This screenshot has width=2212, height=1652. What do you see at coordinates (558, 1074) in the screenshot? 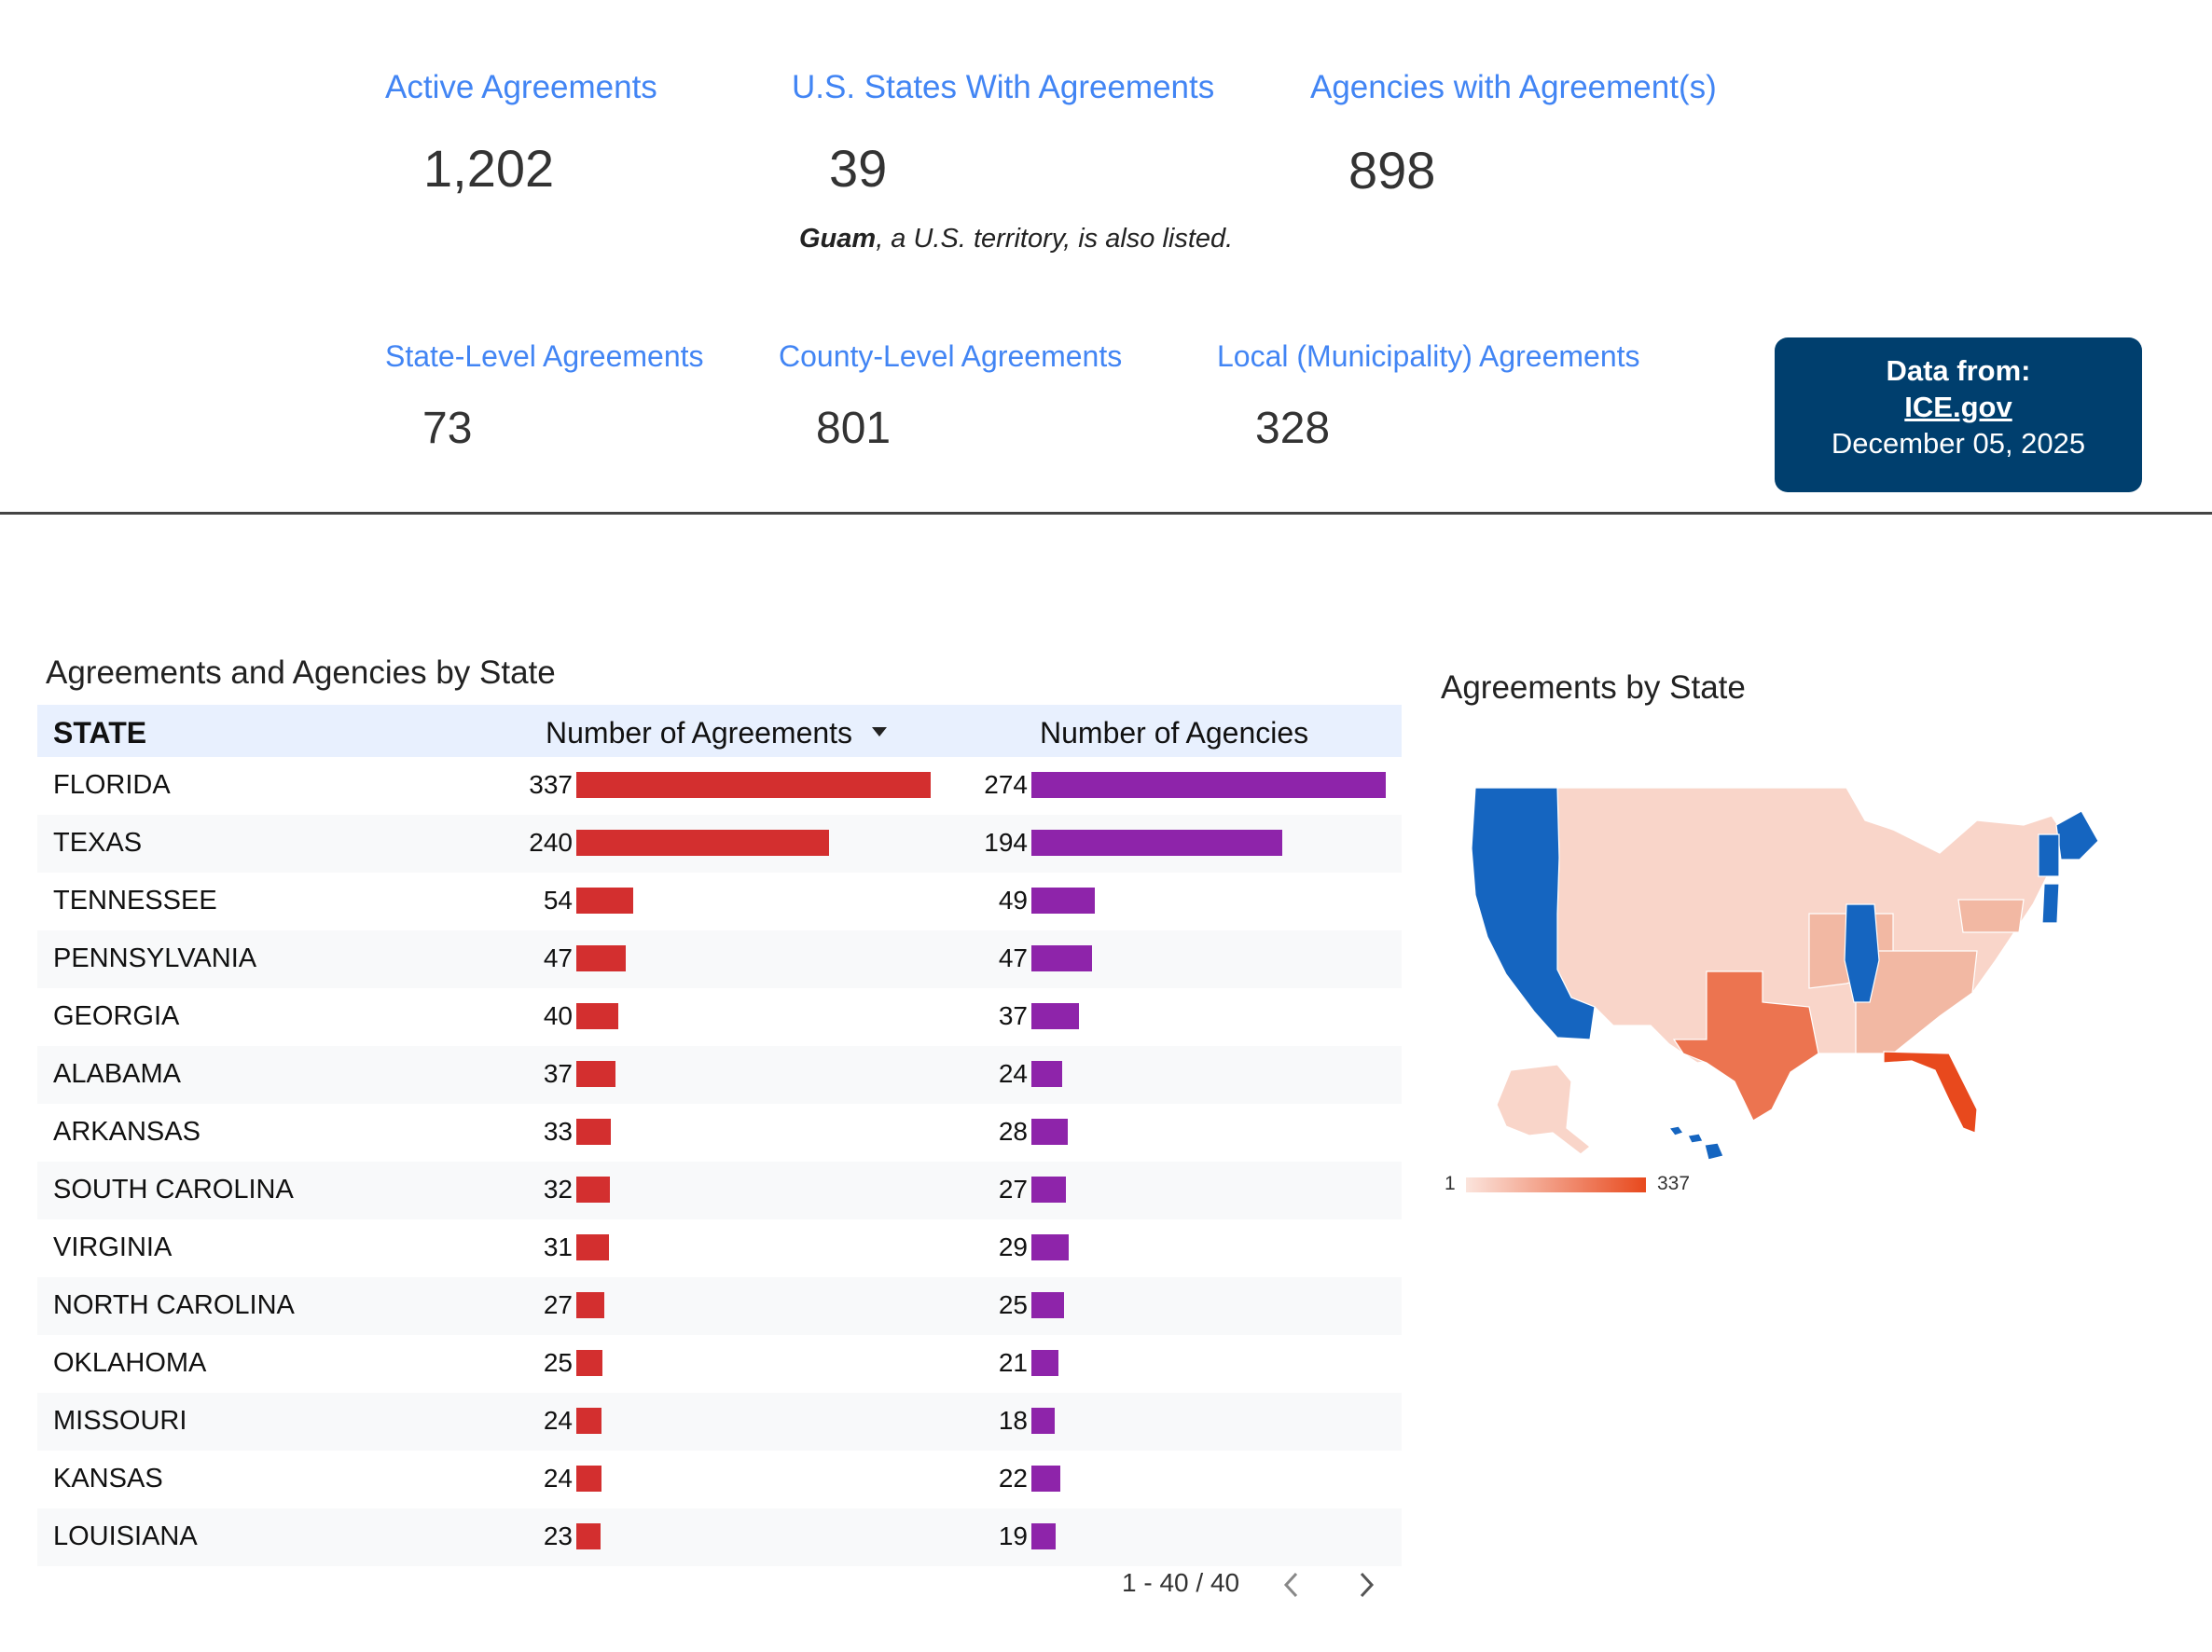
I see `cell-agreements-value: 37` at bounding box center [558, 1074].